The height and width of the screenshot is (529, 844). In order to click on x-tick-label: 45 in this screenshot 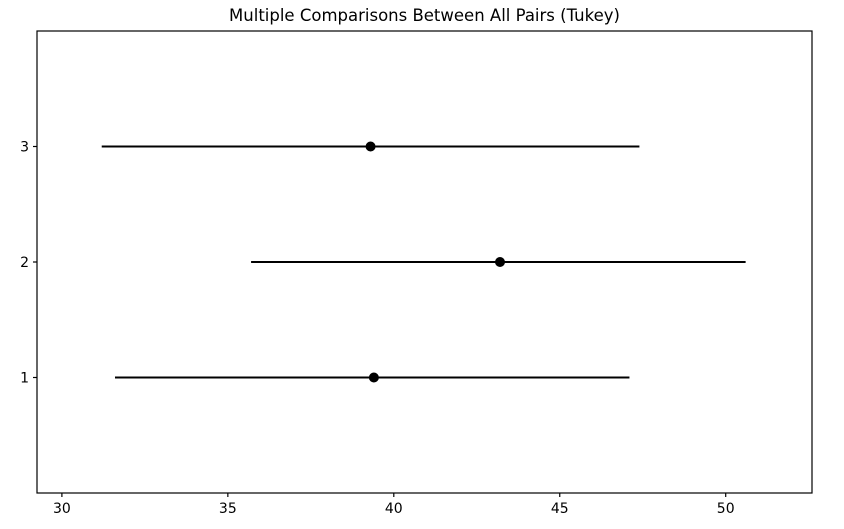, I will do `click(560, 509)`.